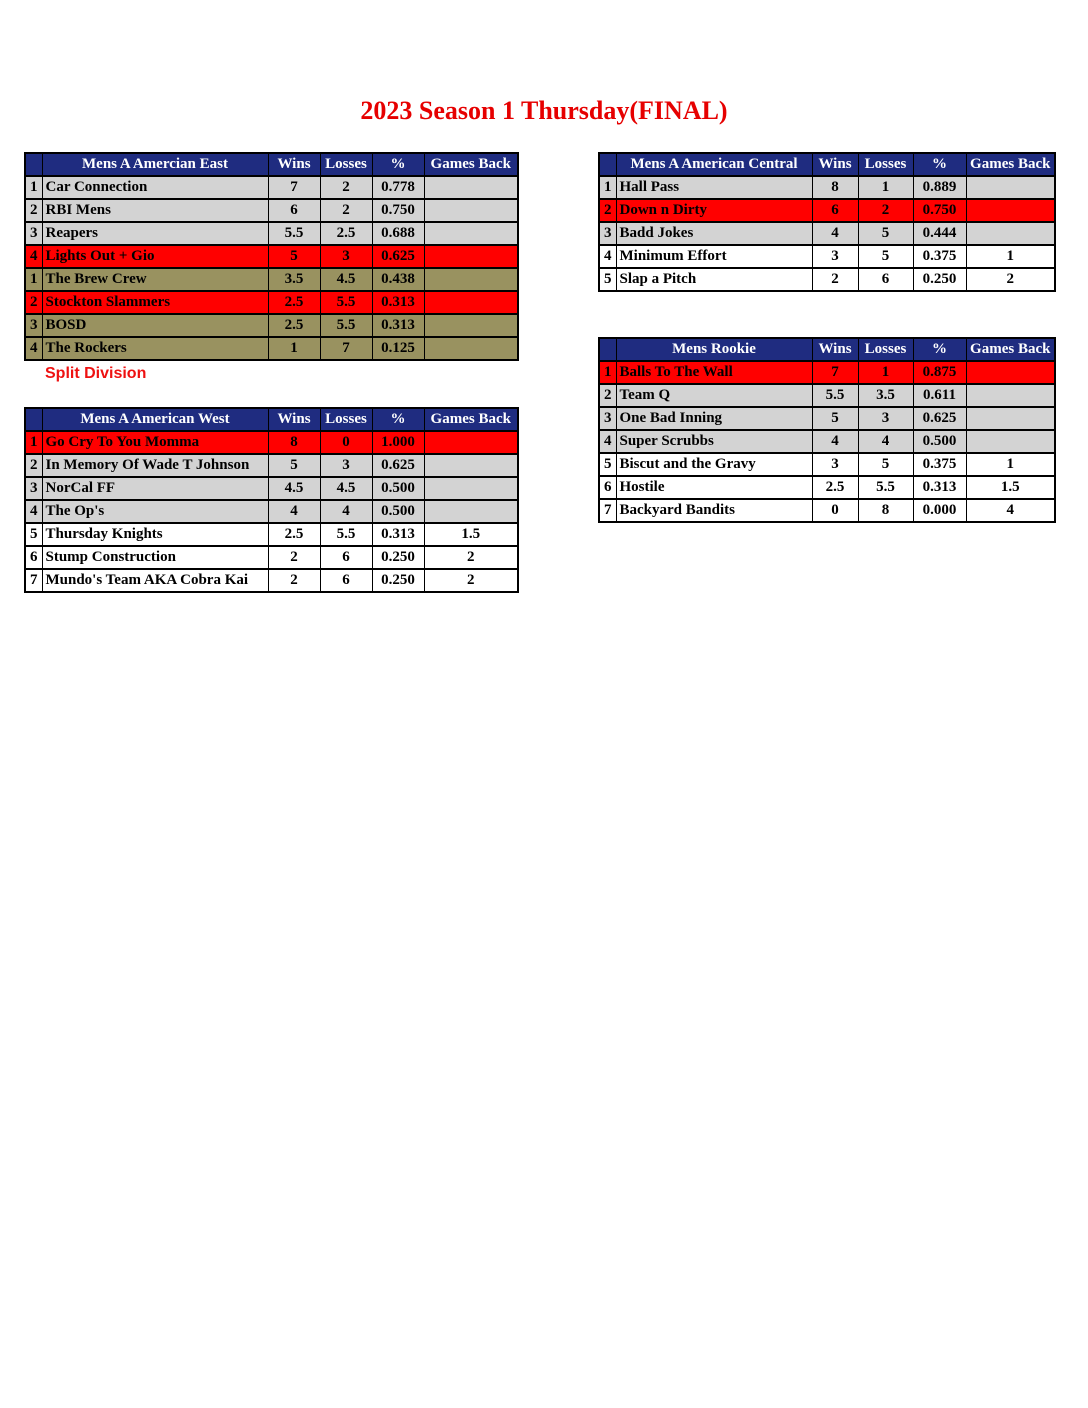  I want to click on team-row: 1 Balls To The Wall 7 1 0.875, so click(827, 372).